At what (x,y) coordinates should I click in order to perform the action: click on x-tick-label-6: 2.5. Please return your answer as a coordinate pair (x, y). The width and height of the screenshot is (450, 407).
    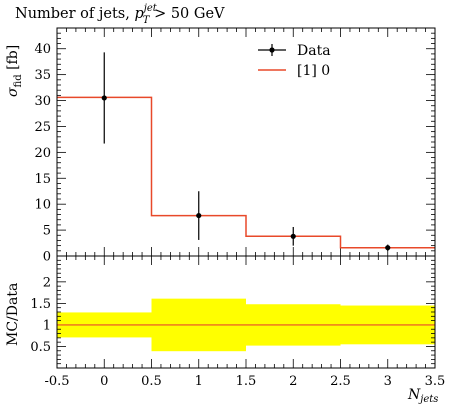
    Looking at the image, I should click on (340, 381).